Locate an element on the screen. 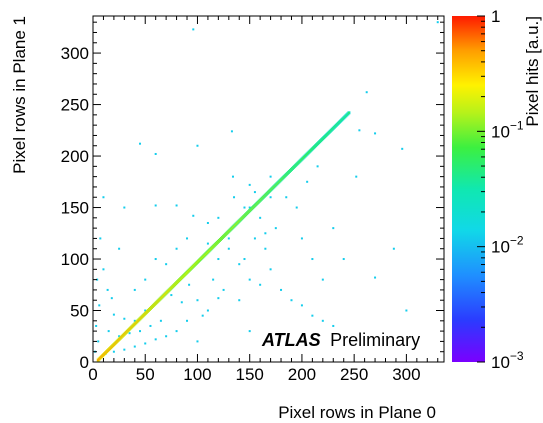  atlas-label-background is located at coordinates (349, 339).